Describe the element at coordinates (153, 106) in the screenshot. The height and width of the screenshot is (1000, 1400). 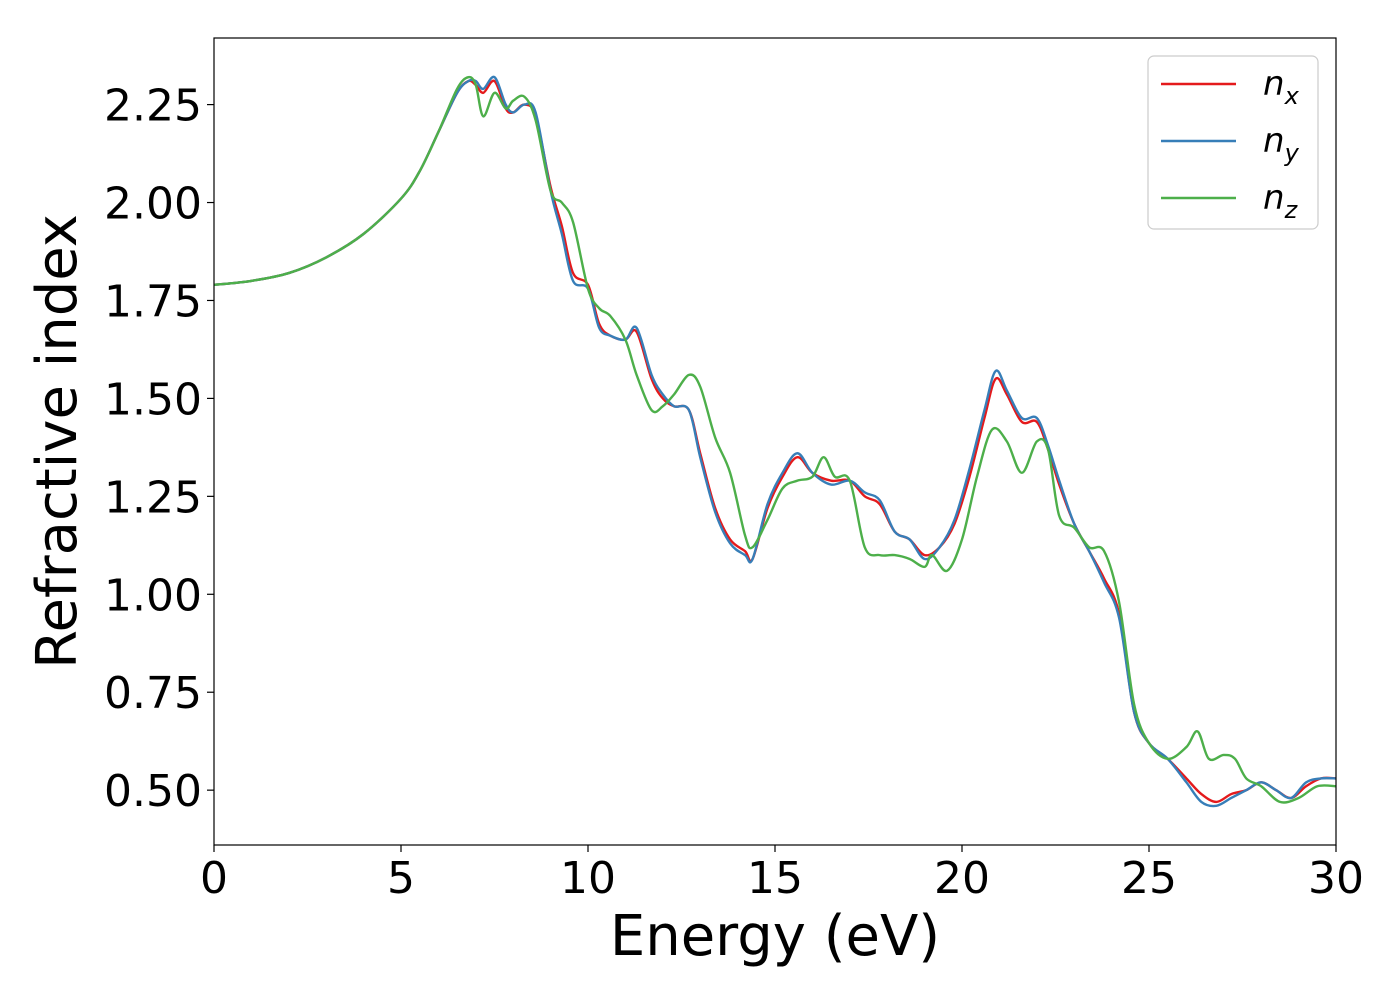
I see `y-tick-label: 2.25` at that location.